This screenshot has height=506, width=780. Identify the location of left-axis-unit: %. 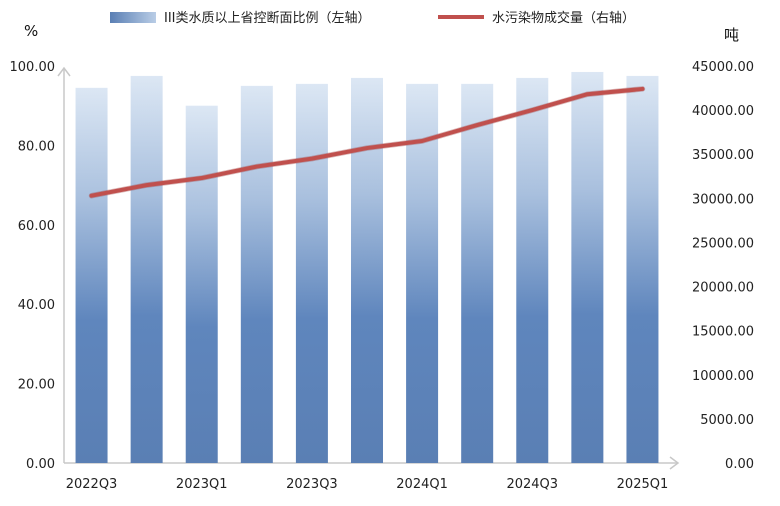
(31, 31).